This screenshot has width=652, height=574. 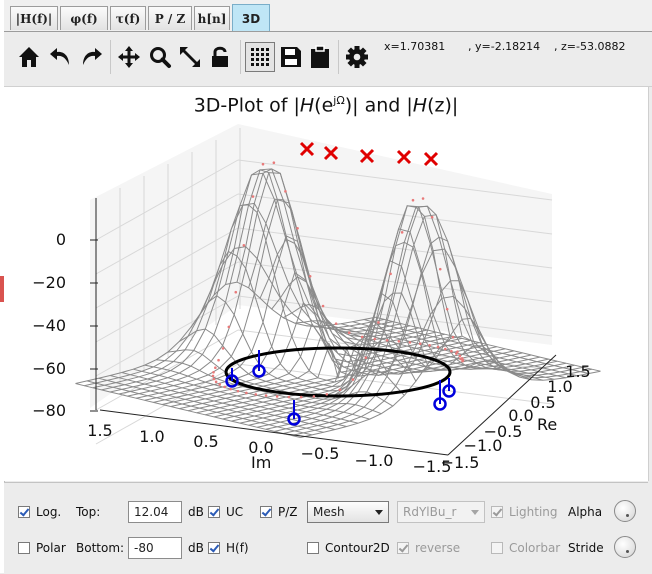 I want to click on tab-pole-zero: P / Z, so click(x=170, y=18).